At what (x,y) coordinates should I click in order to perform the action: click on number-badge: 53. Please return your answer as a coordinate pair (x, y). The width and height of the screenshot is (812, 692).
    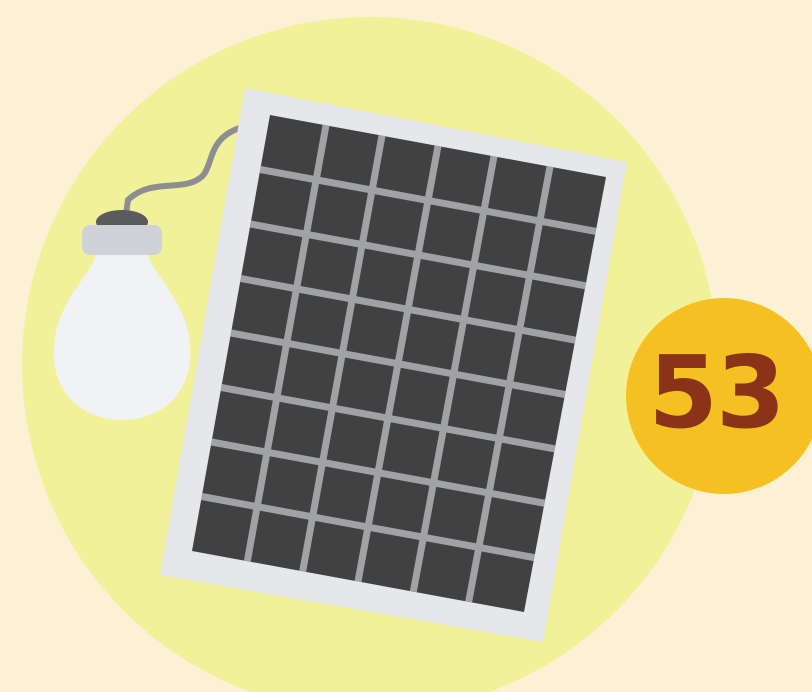
    Looking at the image, I should click on (719, 396).